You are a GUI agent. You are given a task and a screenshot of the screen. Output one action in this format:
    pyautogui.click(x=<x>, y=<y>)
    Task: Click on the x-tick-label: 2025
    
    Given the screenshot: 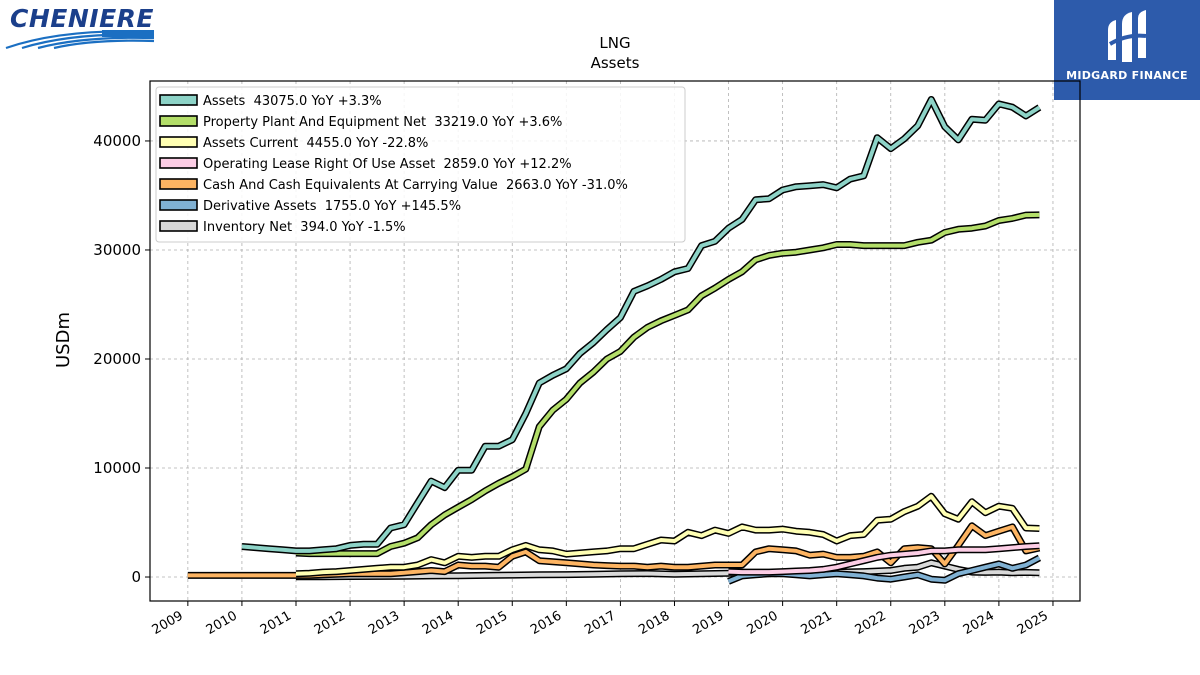 What is the action you would take?
    pyautogui.click(x=1033, y=623)
    